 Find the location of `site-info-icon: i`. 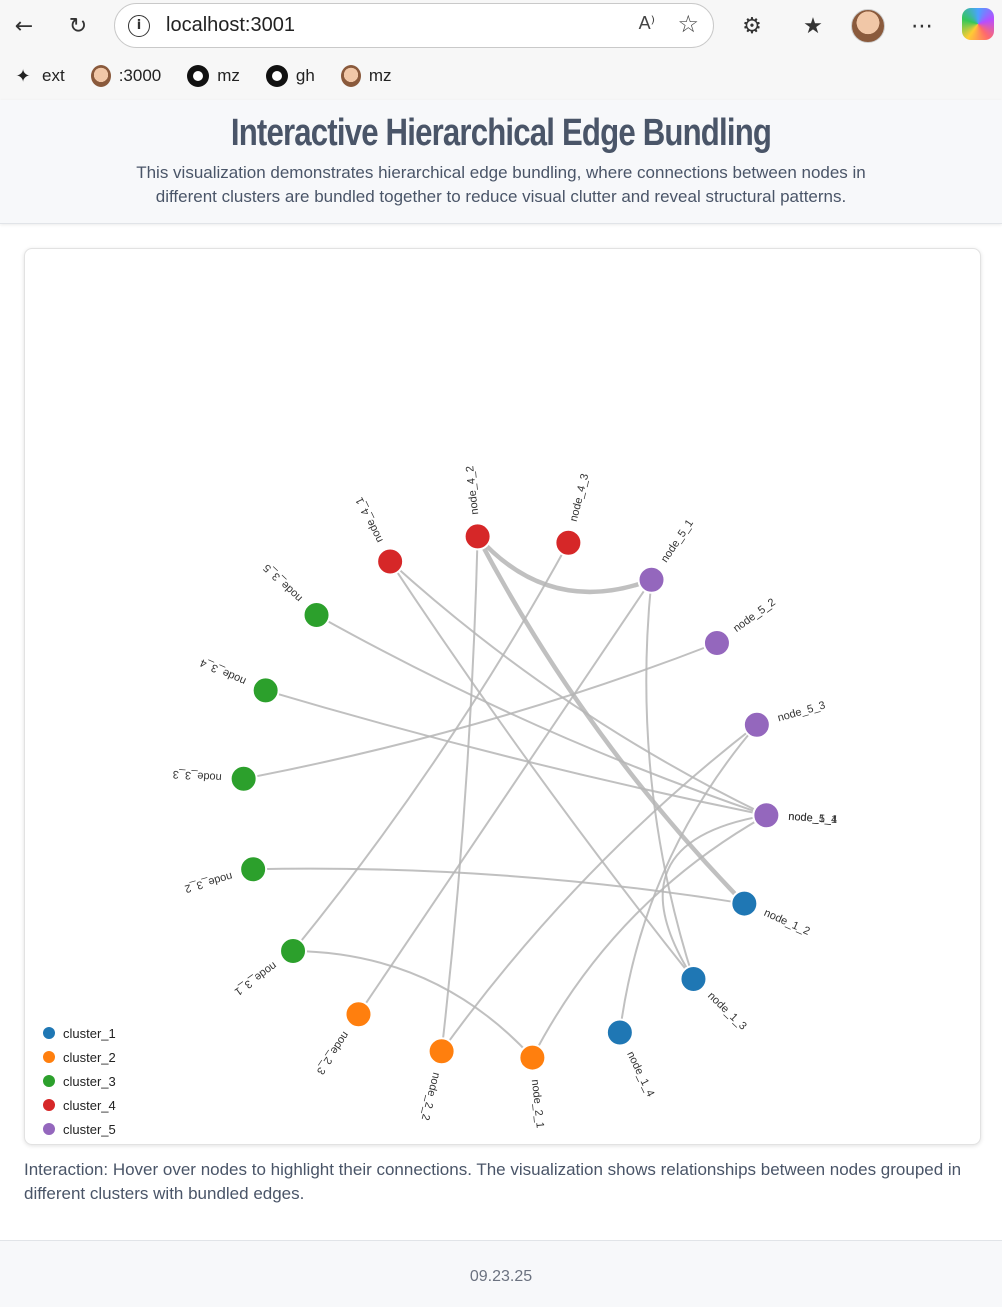

site-info-icon: i is located at coordinates (139, 25).